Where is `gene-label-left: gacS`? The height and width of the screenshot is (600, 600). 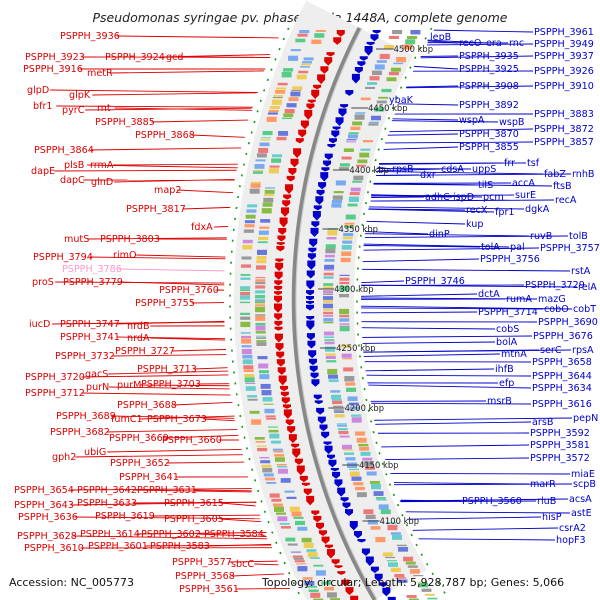
gene-label-left: gacS is located at coordinates (96, 374).